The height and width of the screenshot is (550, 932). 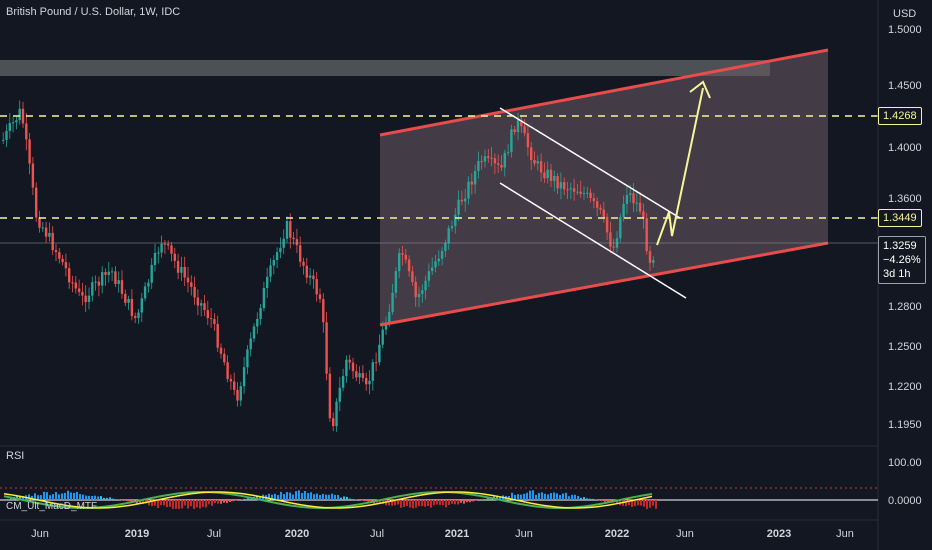 What do you see at coordinates (905, 501) in the screenshot?
I see `macd-tick: 0.0000` at bounding box center [905, 501].